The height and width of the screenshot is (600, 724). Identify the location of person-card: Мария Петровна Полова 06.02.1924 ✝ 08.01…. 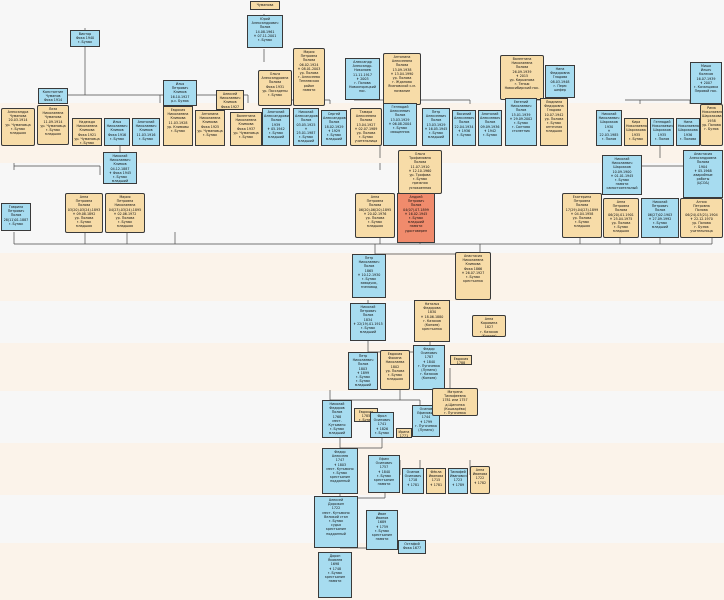
(309, 77).